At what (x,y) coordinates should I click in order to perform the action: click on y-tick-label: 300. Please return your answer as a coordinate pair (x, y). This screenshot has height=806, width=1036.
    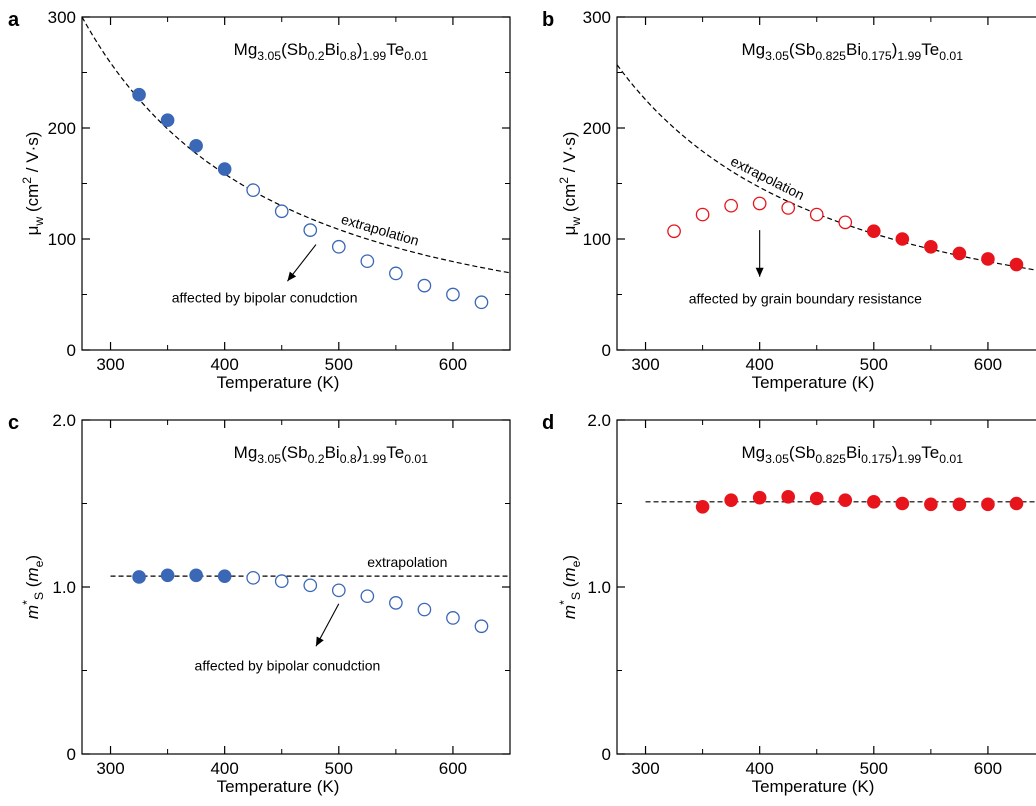
    Looking at the image, I should click on (597, 17).